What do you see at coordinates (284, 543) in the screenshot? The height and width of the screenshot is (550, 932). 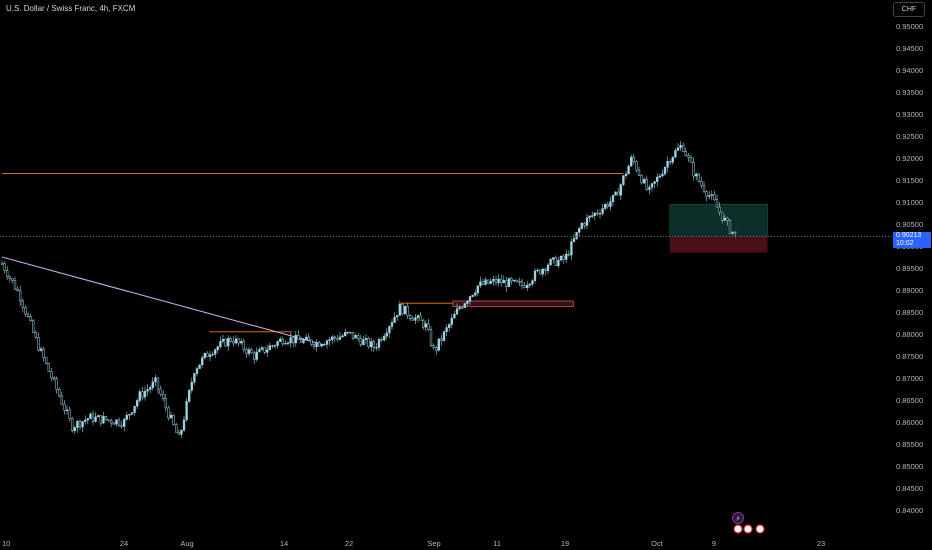 I see `time-tick-label: 14` at bounding box center [284, 543].